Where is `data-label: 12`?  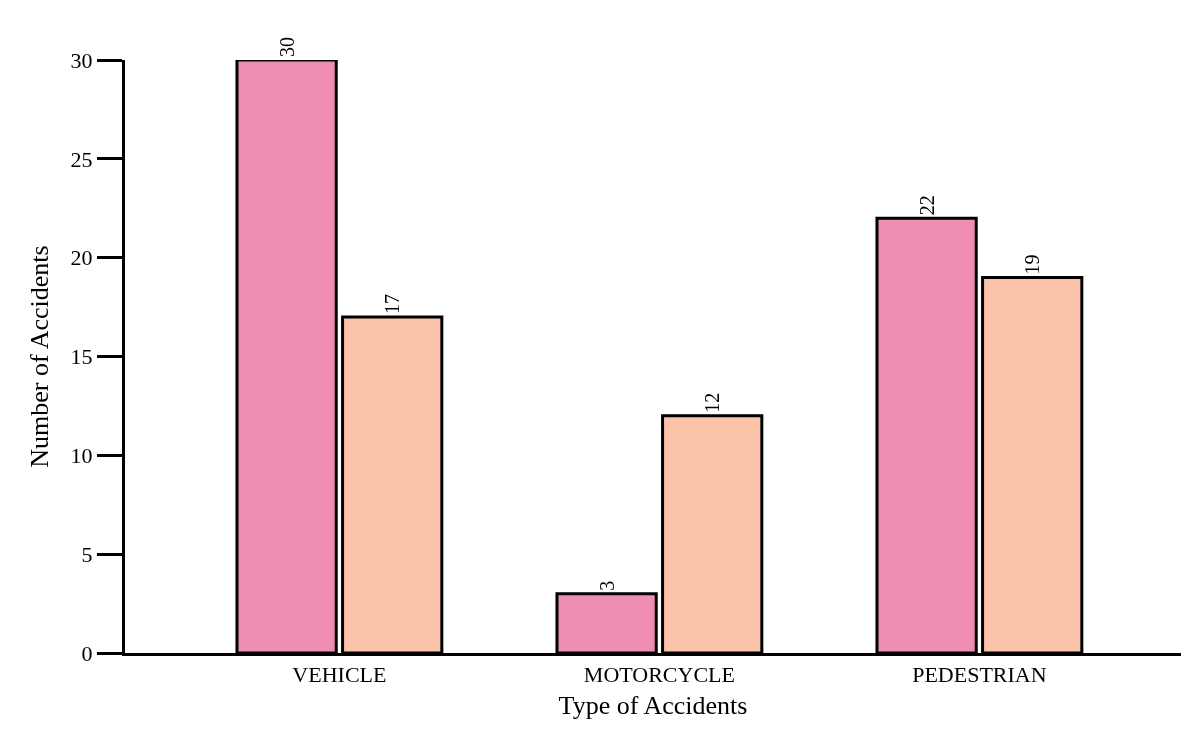
data-label: 12 is located at coordinates (712, 402).